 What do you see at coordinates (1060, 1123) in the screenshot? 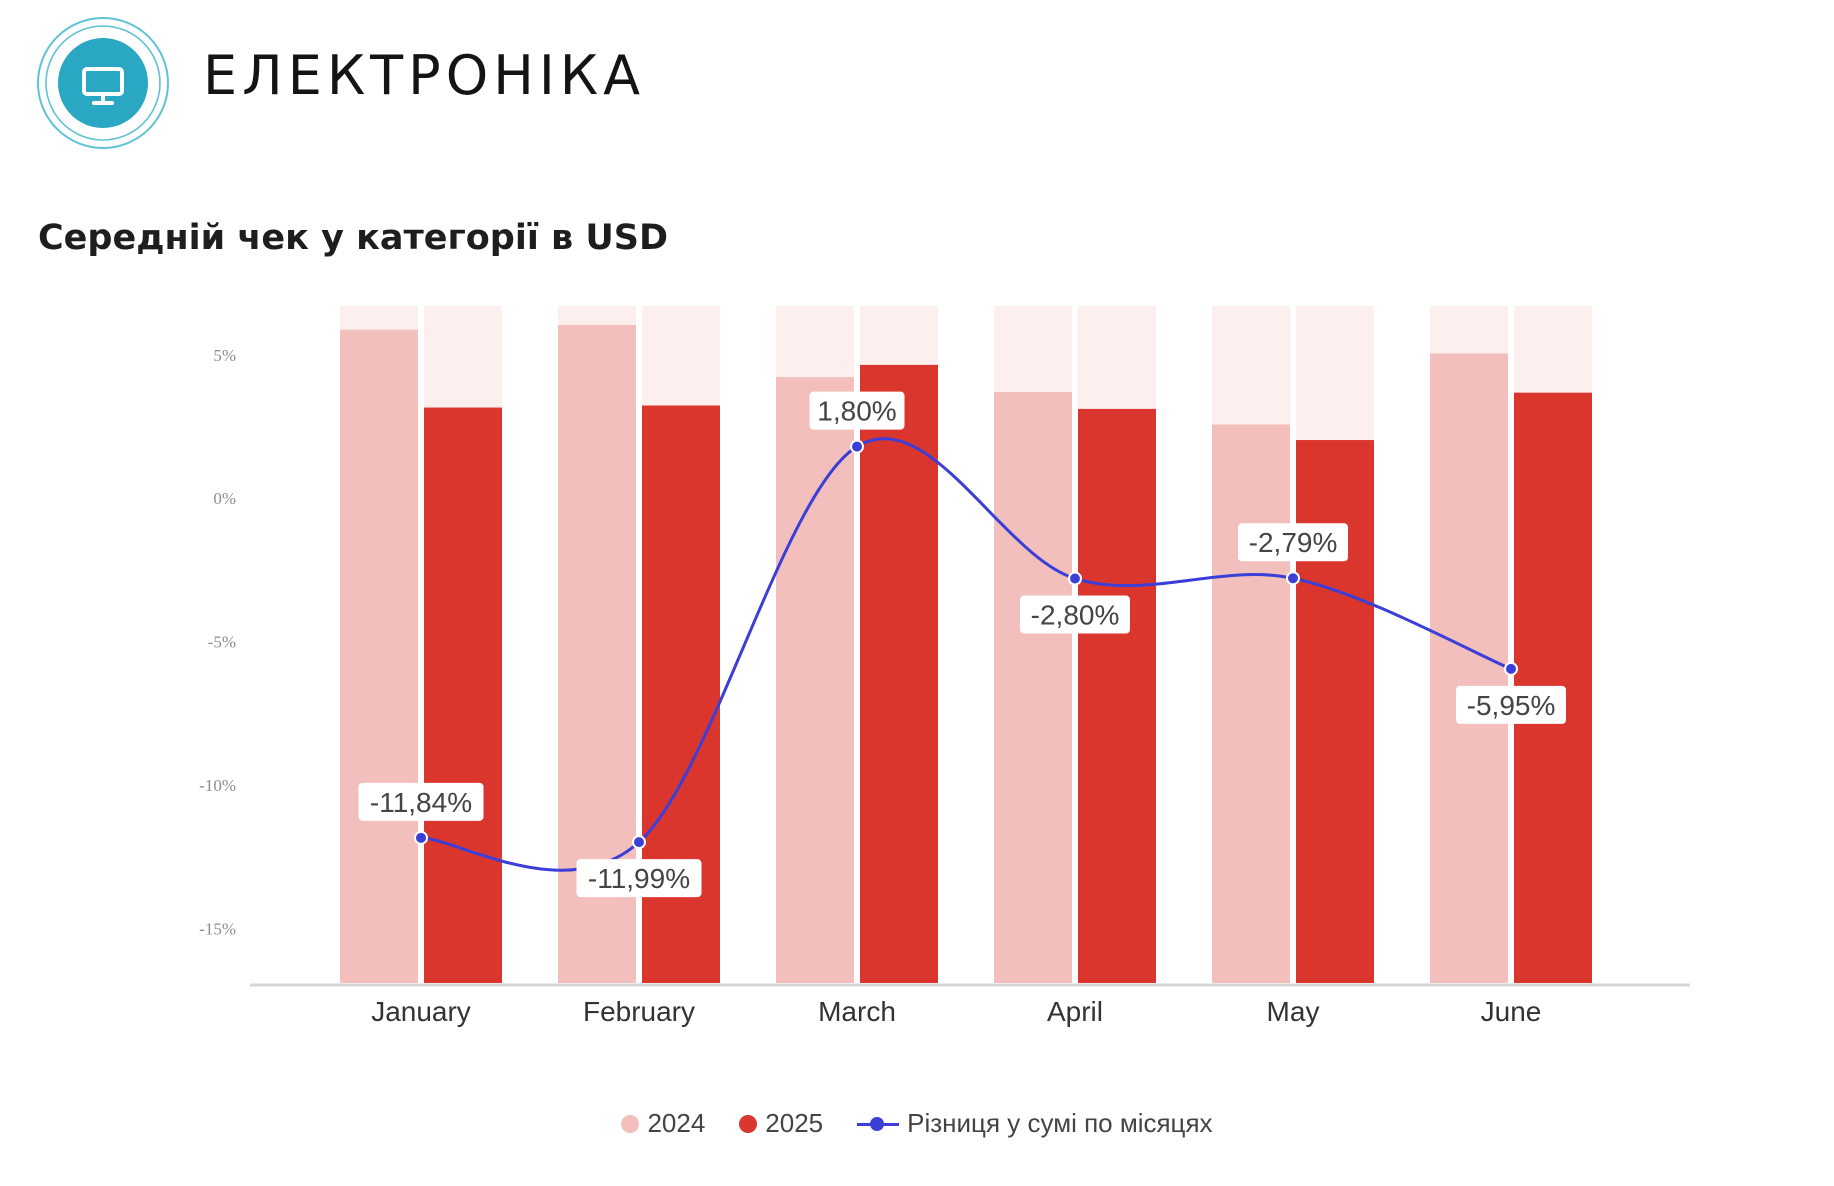
I see `legend-label-difference: Різниця у сумі по місяцях` at bounding box center [1060, 1123].